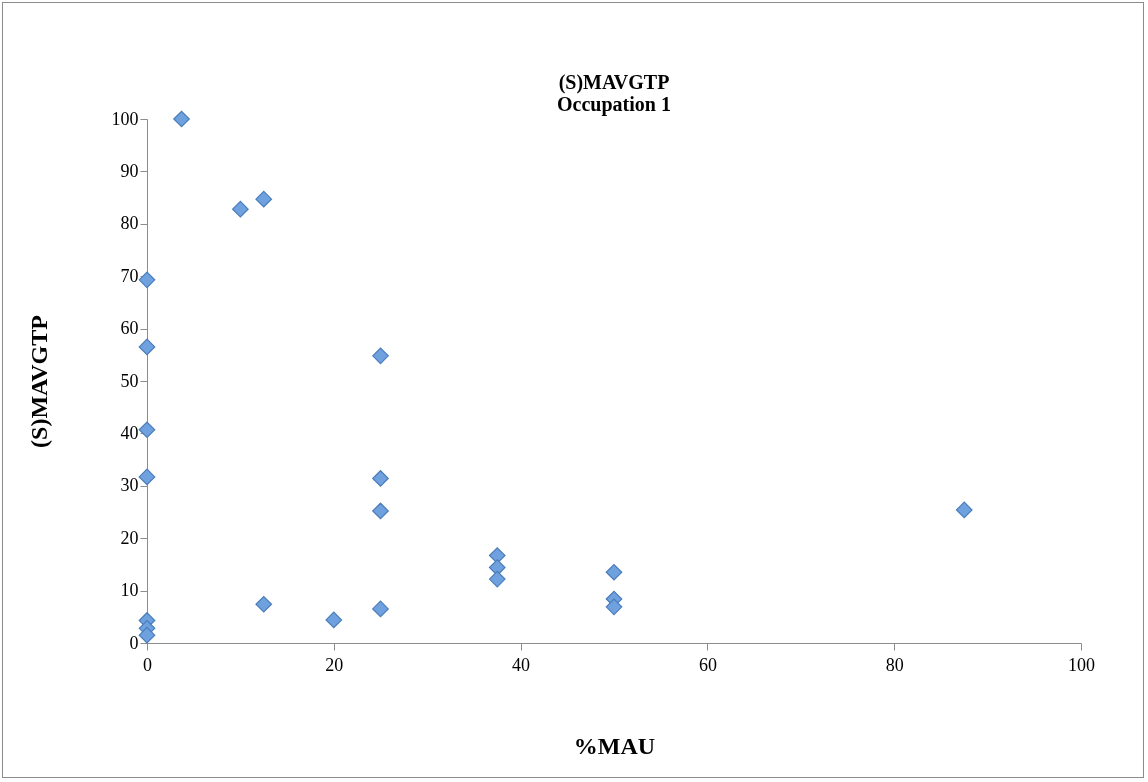  What do you see at coordinates (125, 118) in the screenshot?
I see `y-tick-label: 100` at bounding box center [125, 118].